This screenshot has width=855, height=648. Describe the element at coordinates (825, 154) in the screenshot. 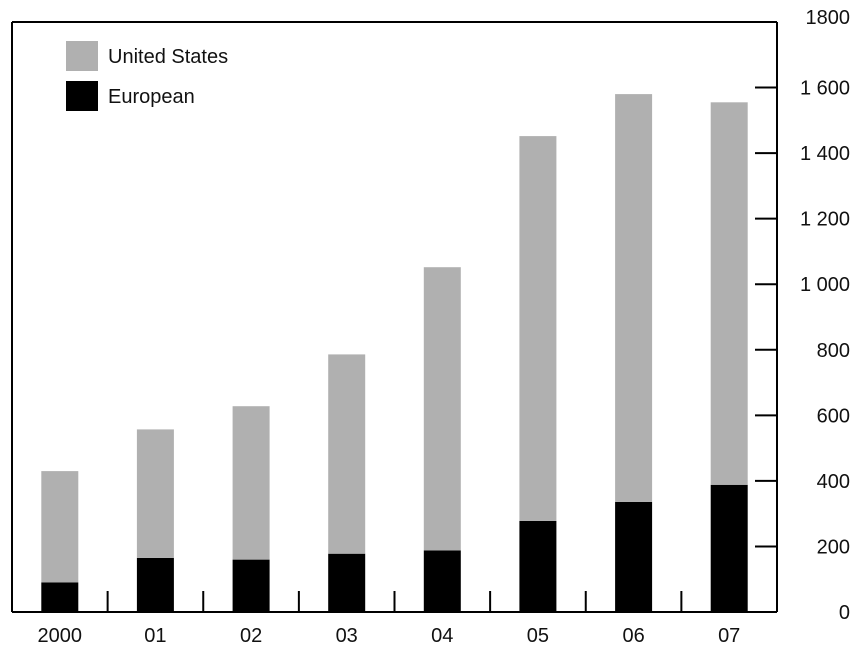

I see `y-tick-label-1400: 1 400` at that location.